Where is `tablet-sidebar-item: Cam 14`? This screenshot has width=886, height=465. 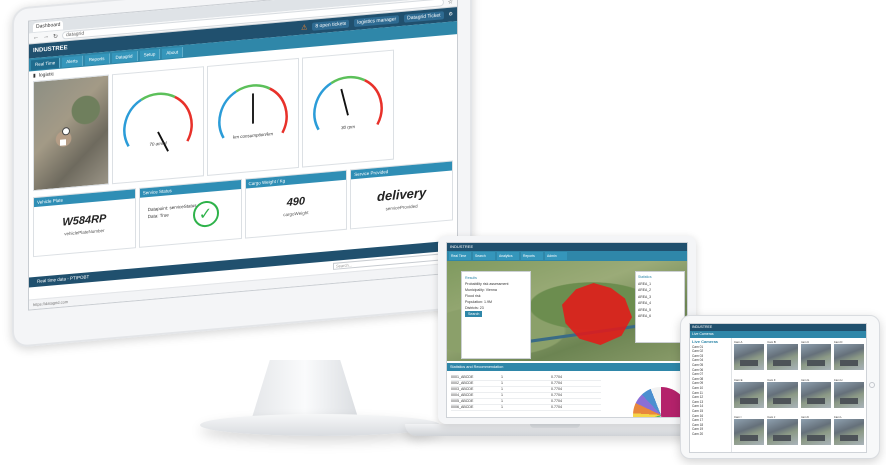
tablet-sidebar-item: Cam 14 is located at coordinates (698, 406).